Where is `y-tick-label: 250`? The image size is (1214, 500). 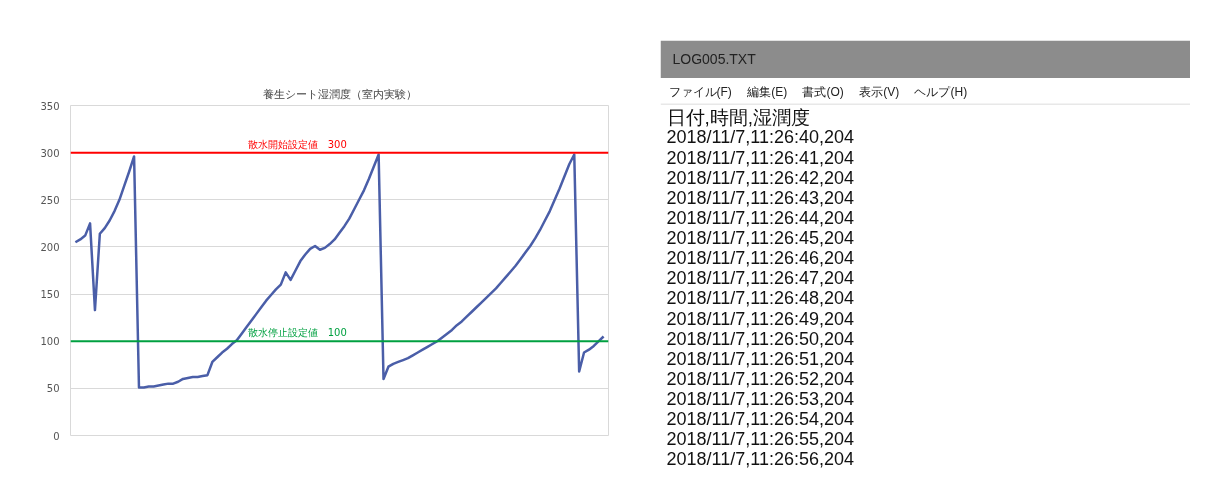 y-tick-label: 250 is located at coordinates (50, 200).